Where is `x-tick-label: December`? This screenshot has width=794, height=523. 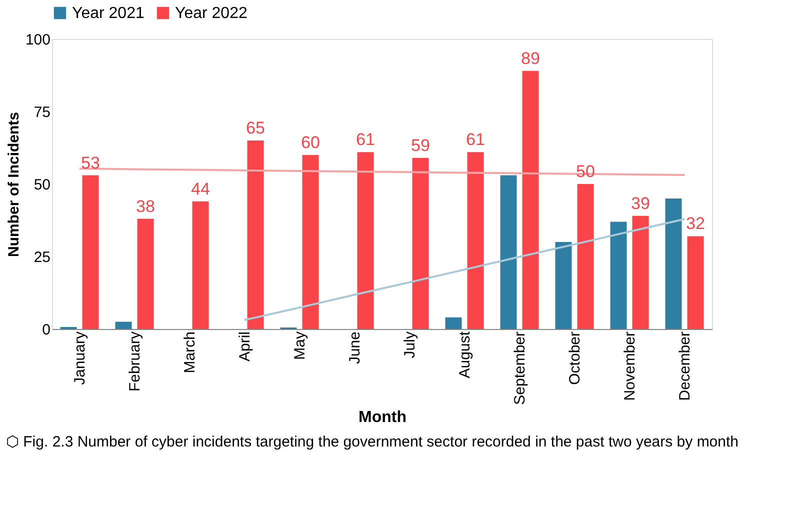 x-tick-label: December is located at coordinates (685, 366).